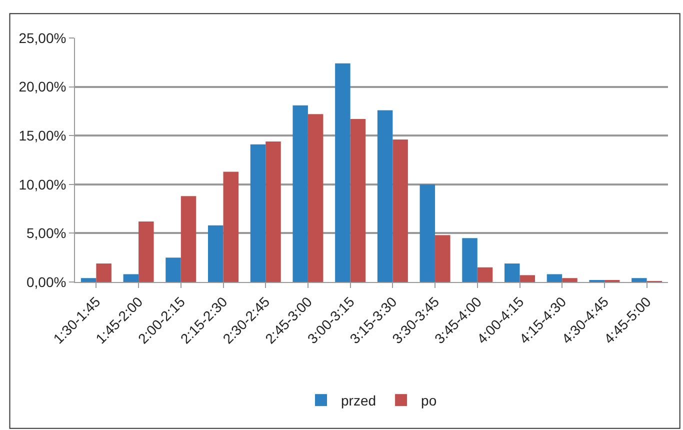 The height and width of the screenshot is (430, 683). I want to click on y-tick-label: 0,00%, so click(46, 282).